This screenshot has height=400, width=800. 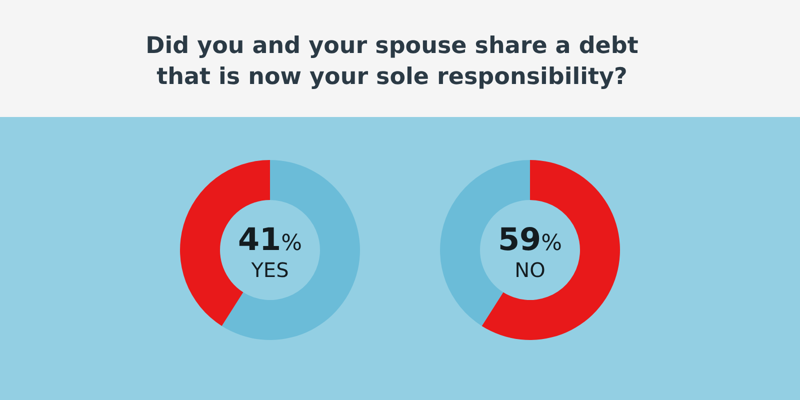 What do you see at coordinates (269, 270) in the screenshot?
I see `slice-label: YES` at bounding box center [269, 270].